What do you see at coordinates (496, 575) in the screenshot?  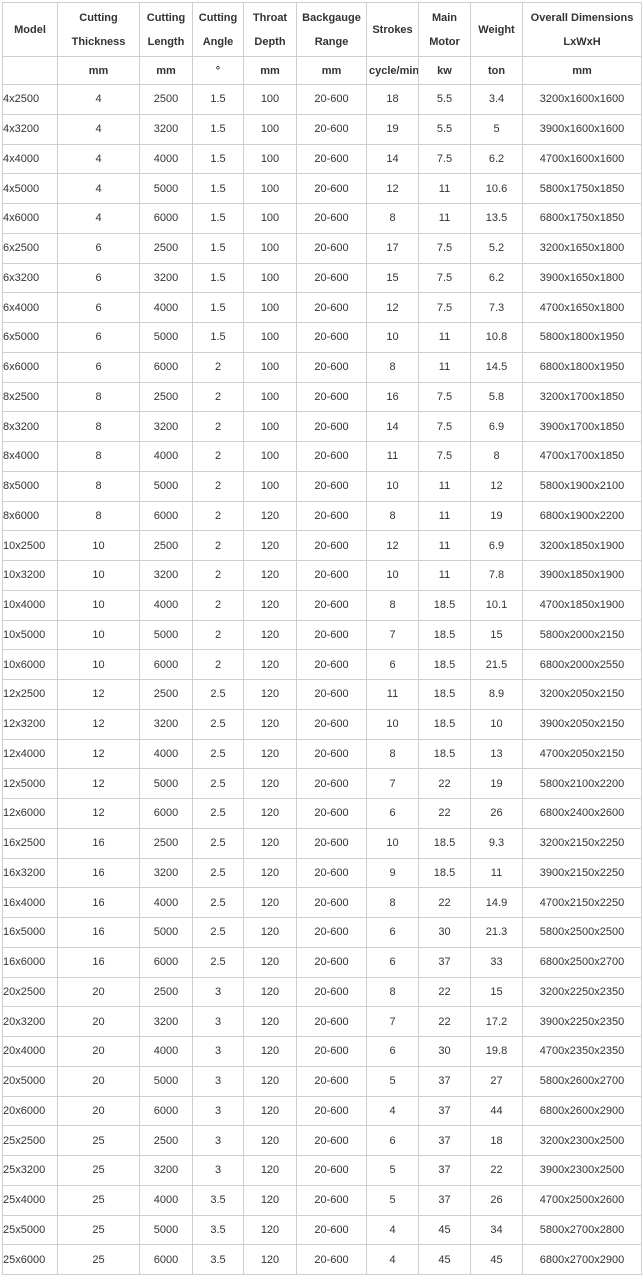 I see `data-cell: 7.8` at bounding box center [496, 575].